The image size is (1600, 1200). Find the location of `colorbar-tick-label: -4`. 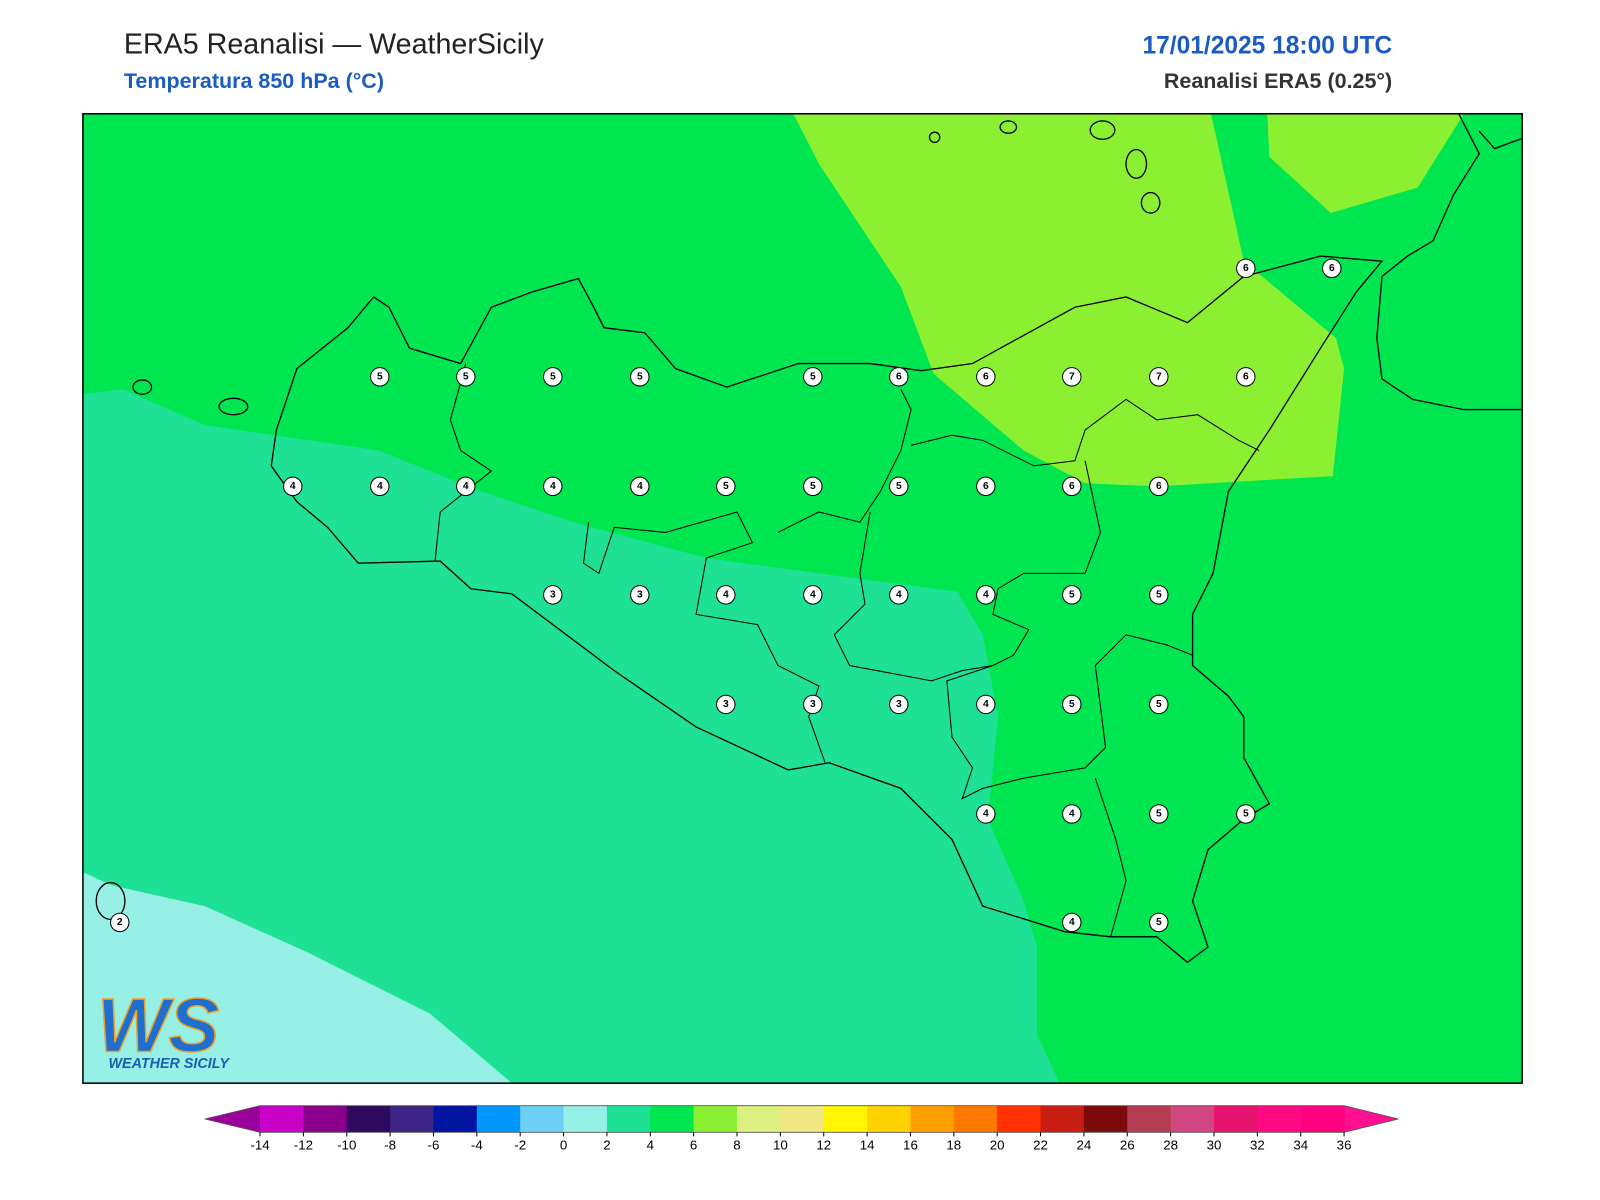

colorbar-tick-label: -4 is located at coordinates (477, 1145).